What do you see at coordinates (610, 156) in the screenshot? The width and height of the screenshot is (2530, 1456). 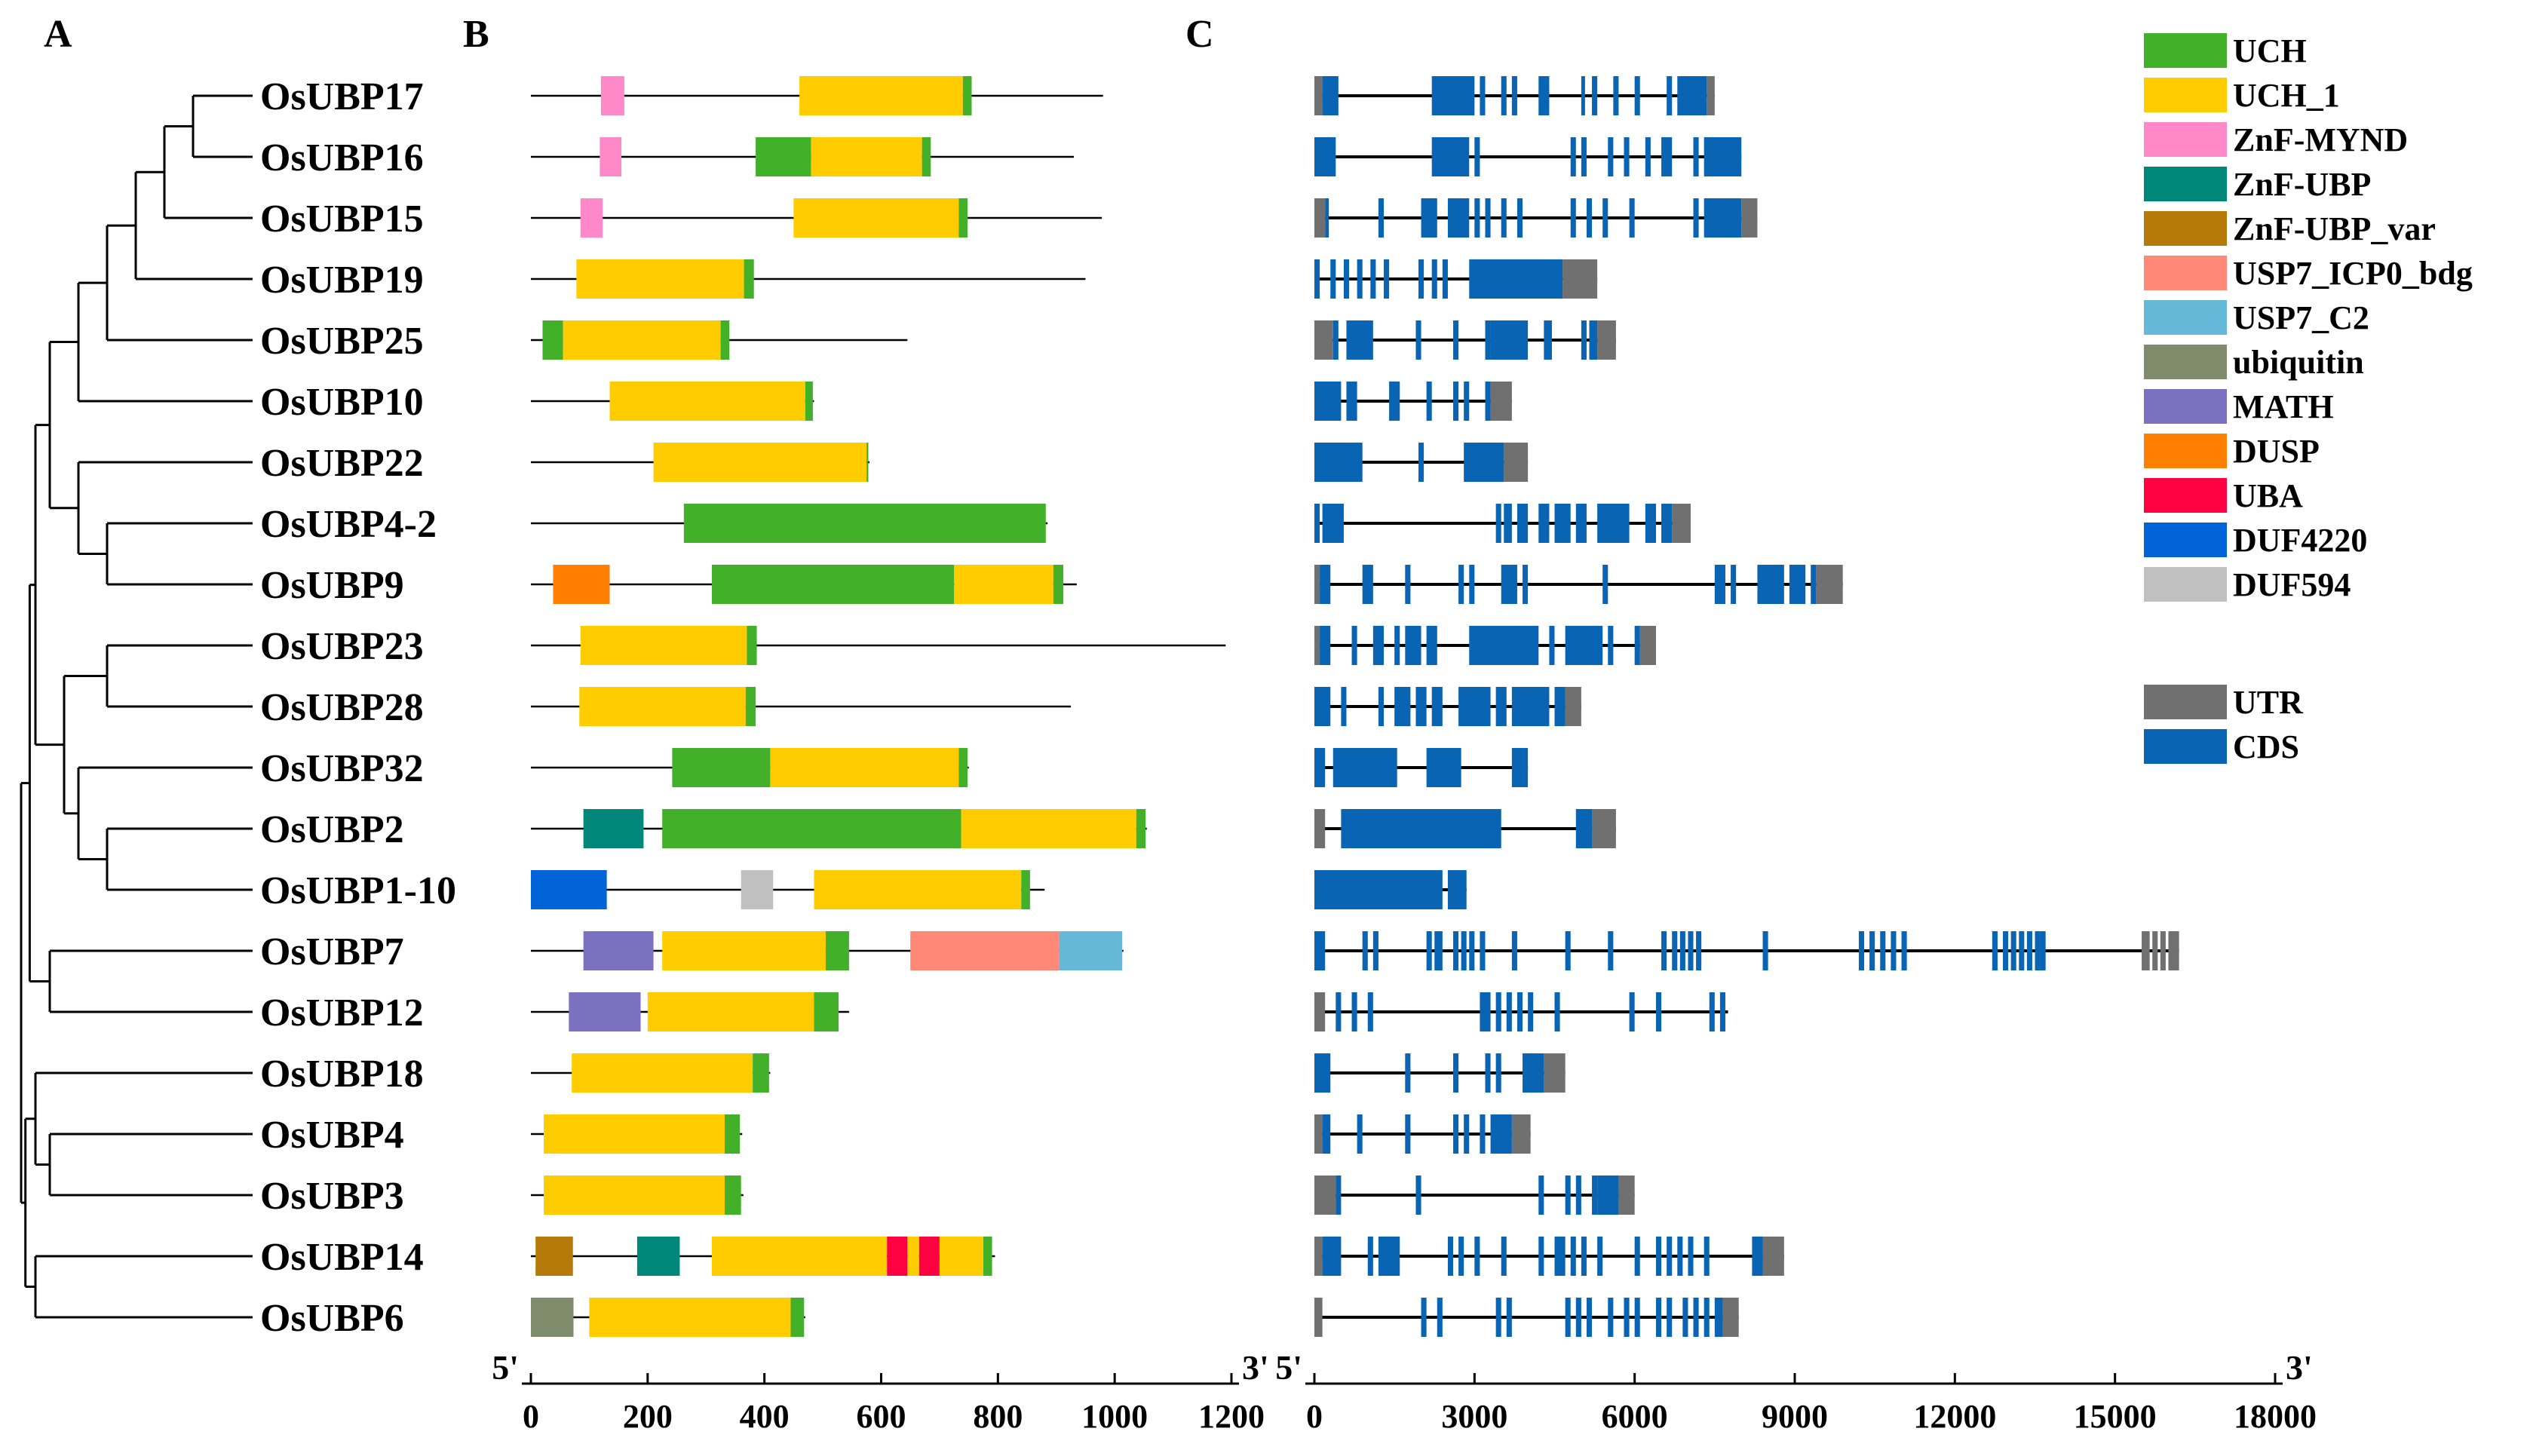 I see `domain-znf-mynd-osubp16` at bounding box center [610, 156].